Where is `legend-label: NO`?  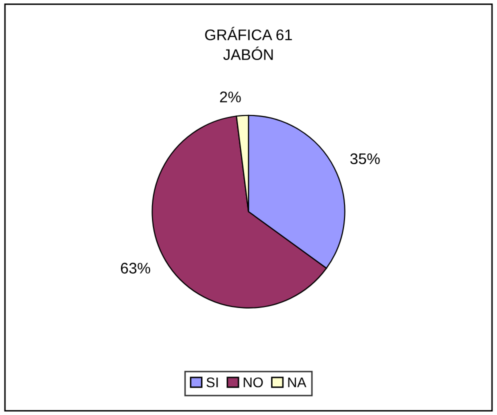 legend-label: NO is located at coordinates (253, 382).